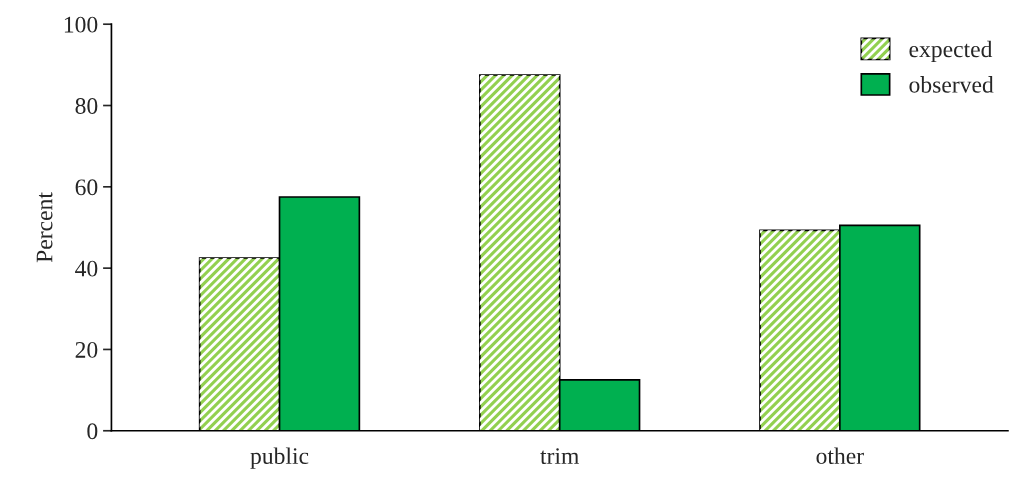  I want to click on x-tick-label: public, so click(279, 458).